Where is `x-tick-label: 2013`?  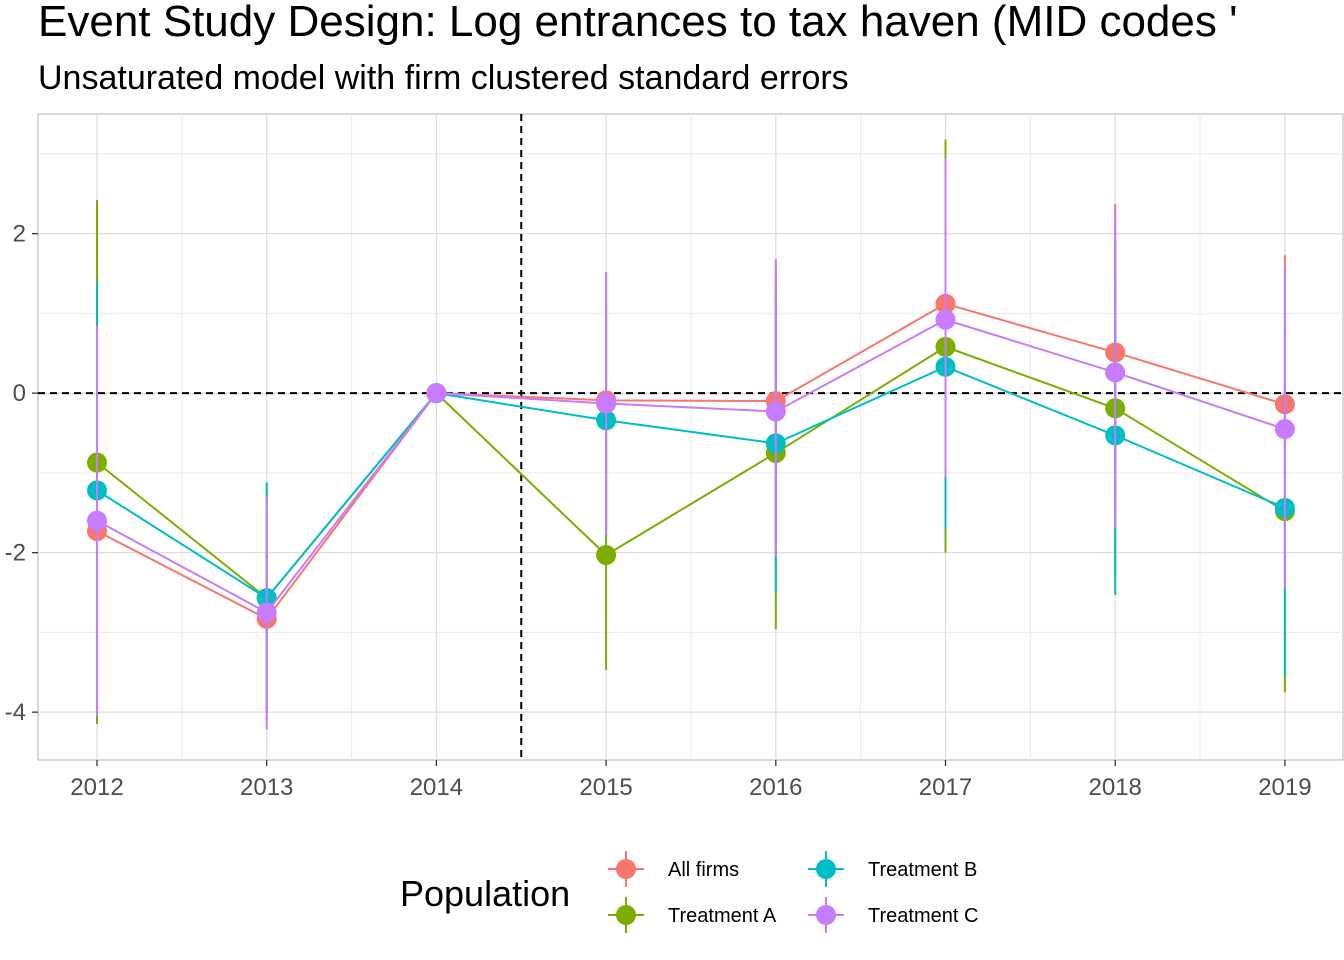
x-tick-label: 2013 is located at coordinates (266, 787).